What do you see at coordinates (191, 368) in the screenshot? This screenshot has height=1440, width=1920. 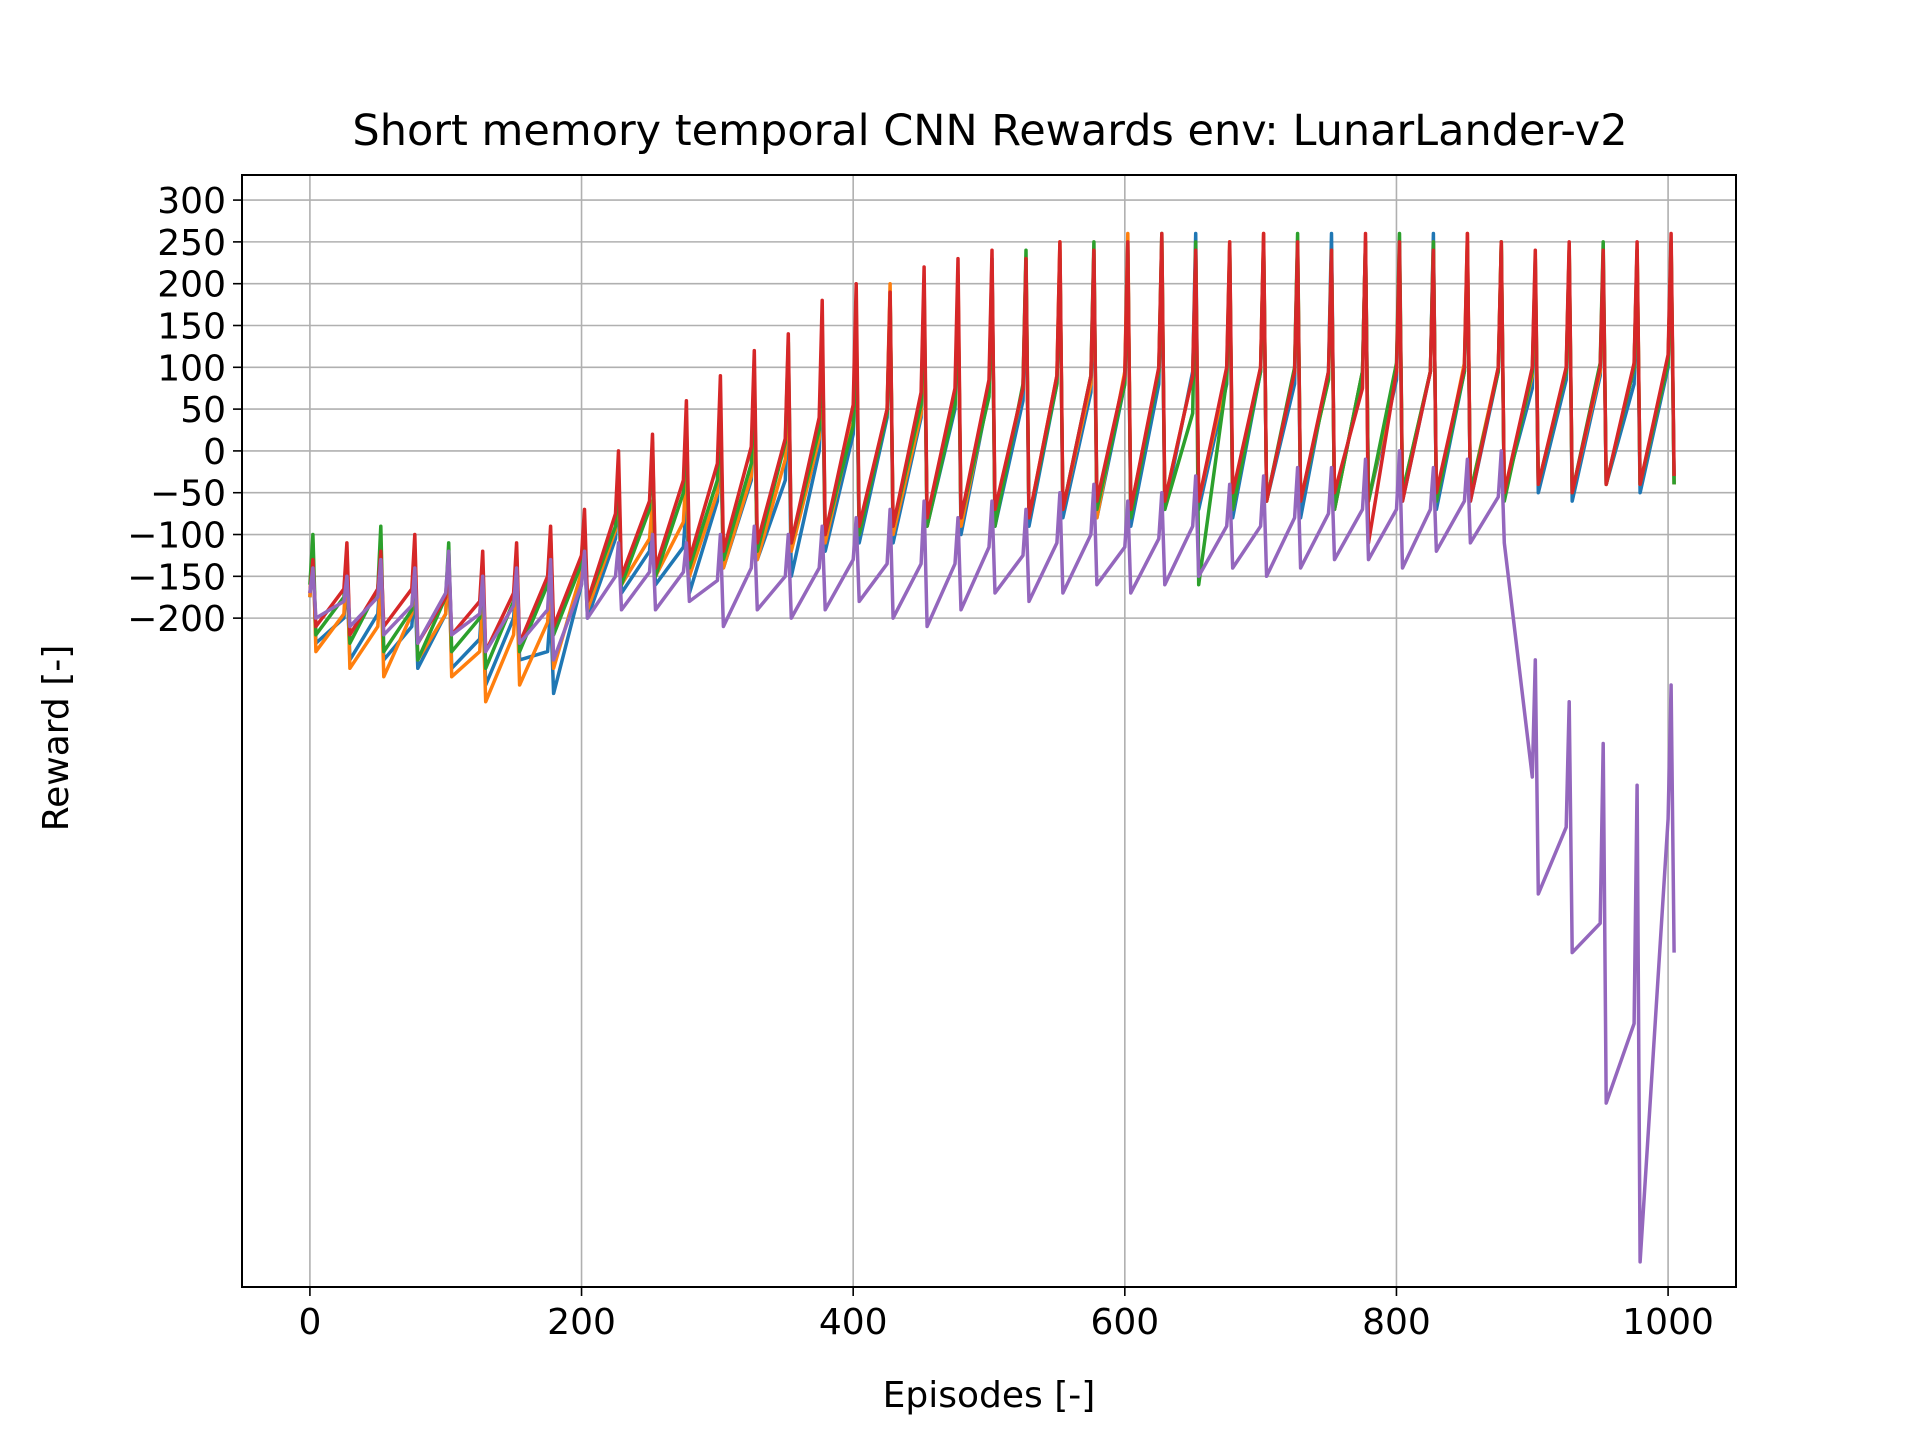 I see `y-tick-label: 100` at bounding box center [191, 368].